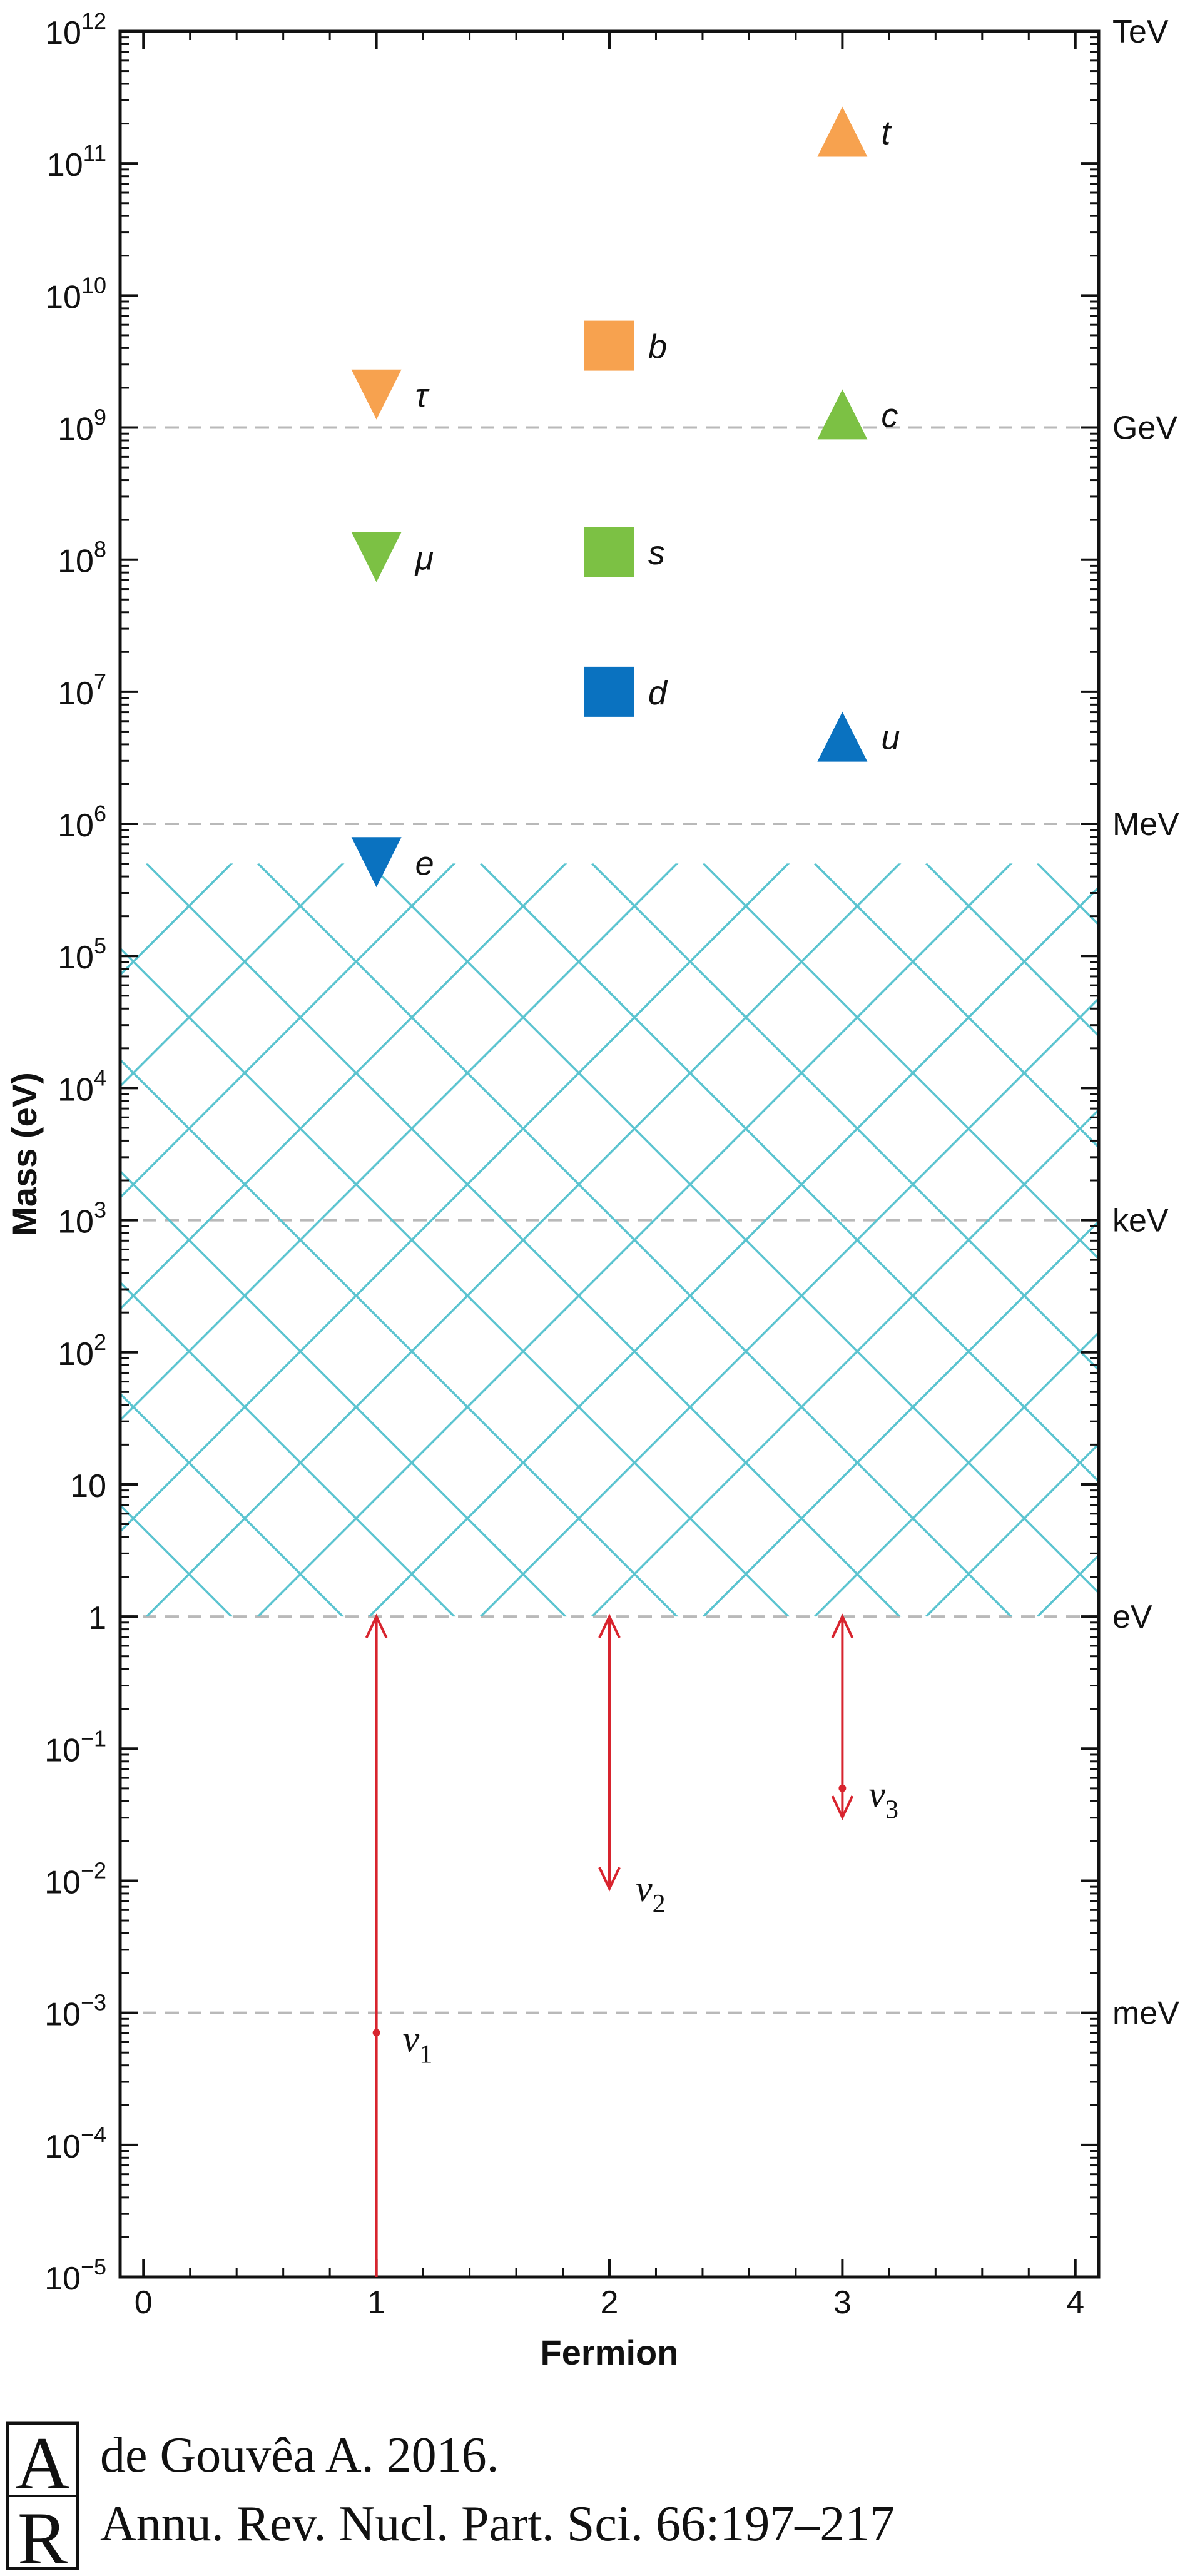 This screenshot has height=2576, width=1185. What do you see at coordinates (1145, 2013) in the screenshot?
I see `right-axis-label: meV` at bounding box center [1145, 2013].